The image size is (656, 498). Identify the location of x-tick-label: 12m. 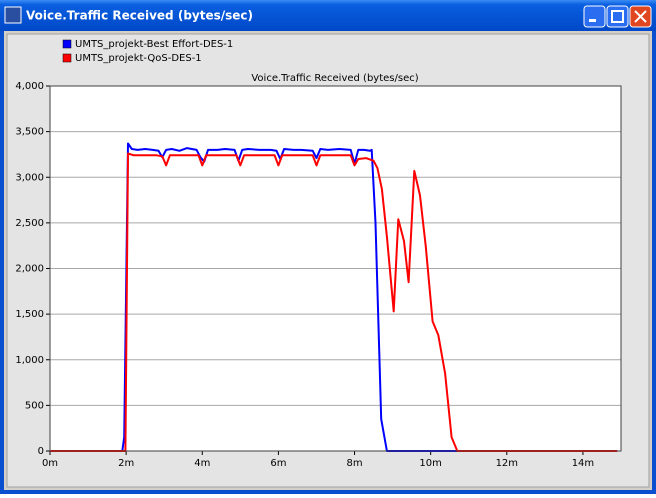
(507, 463).